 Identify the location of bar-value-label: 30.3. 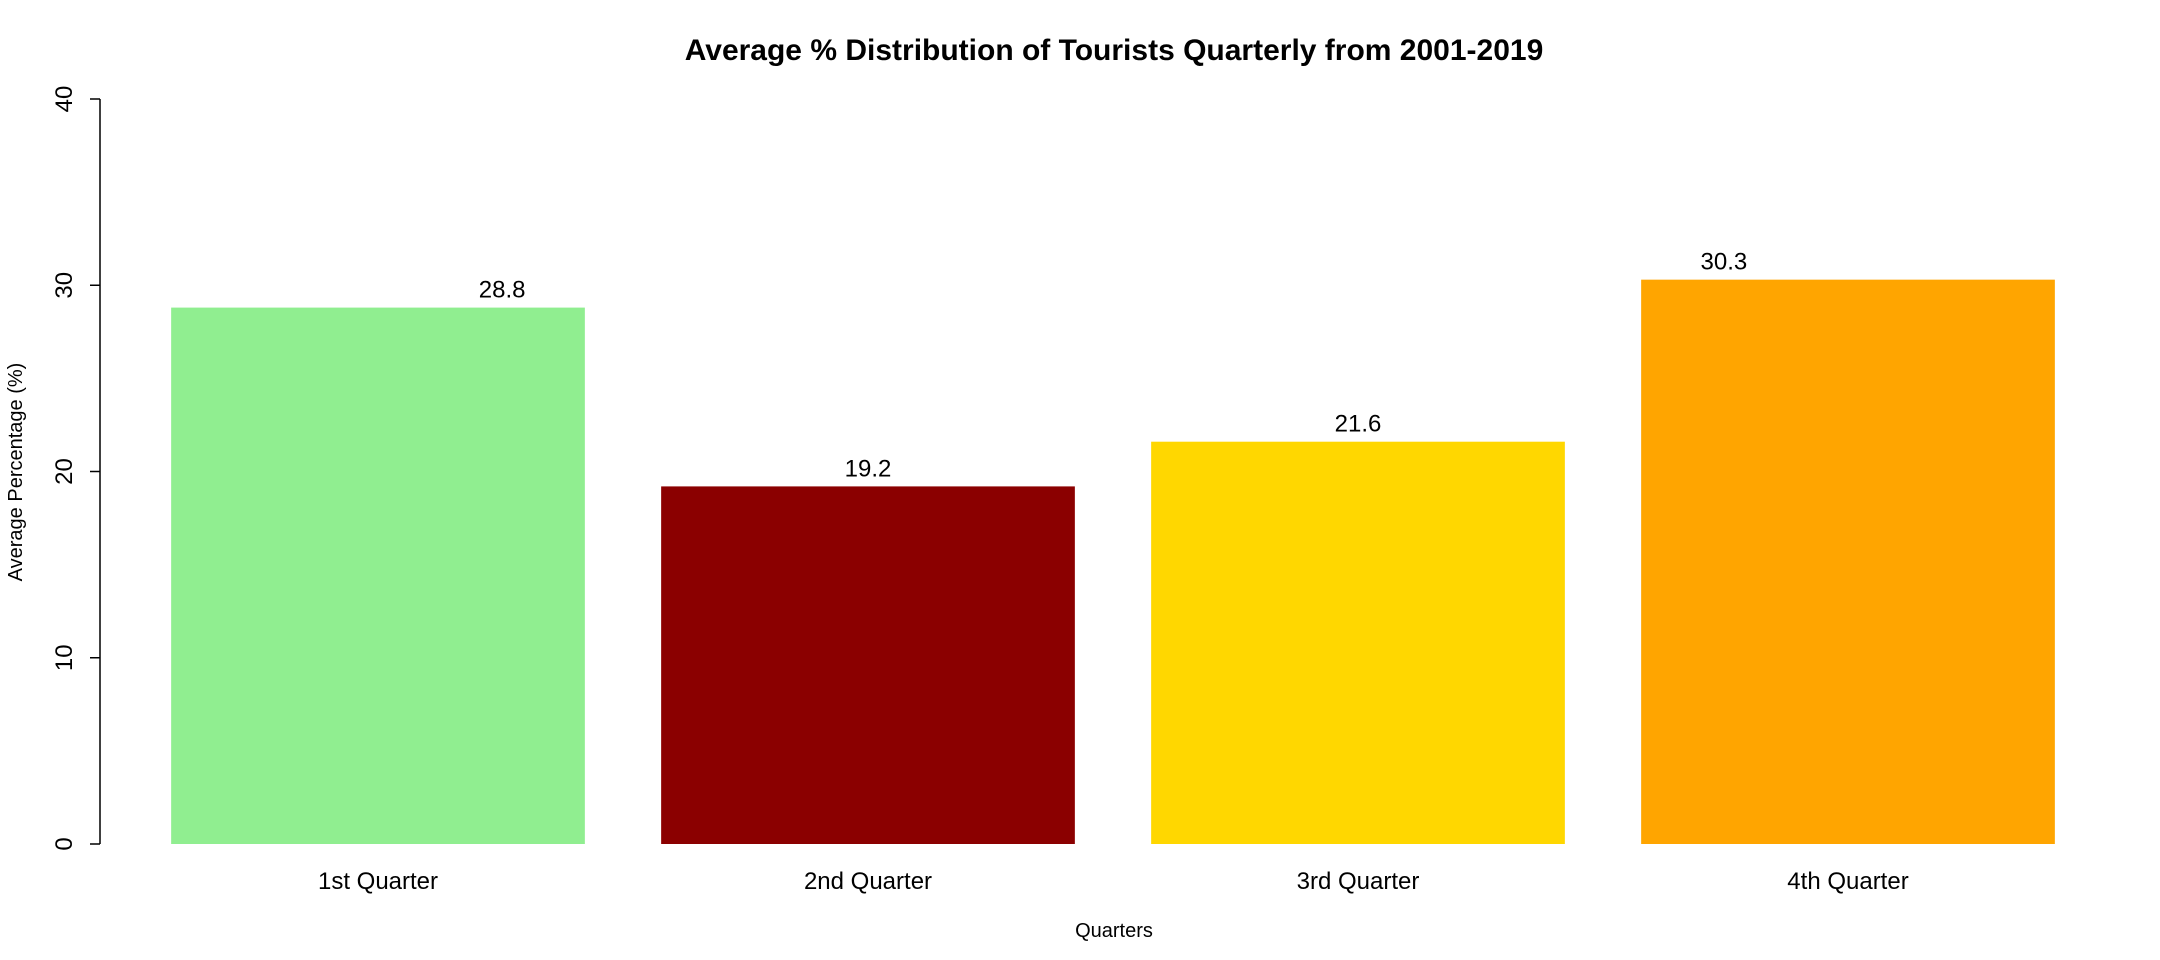
(1724, 262).